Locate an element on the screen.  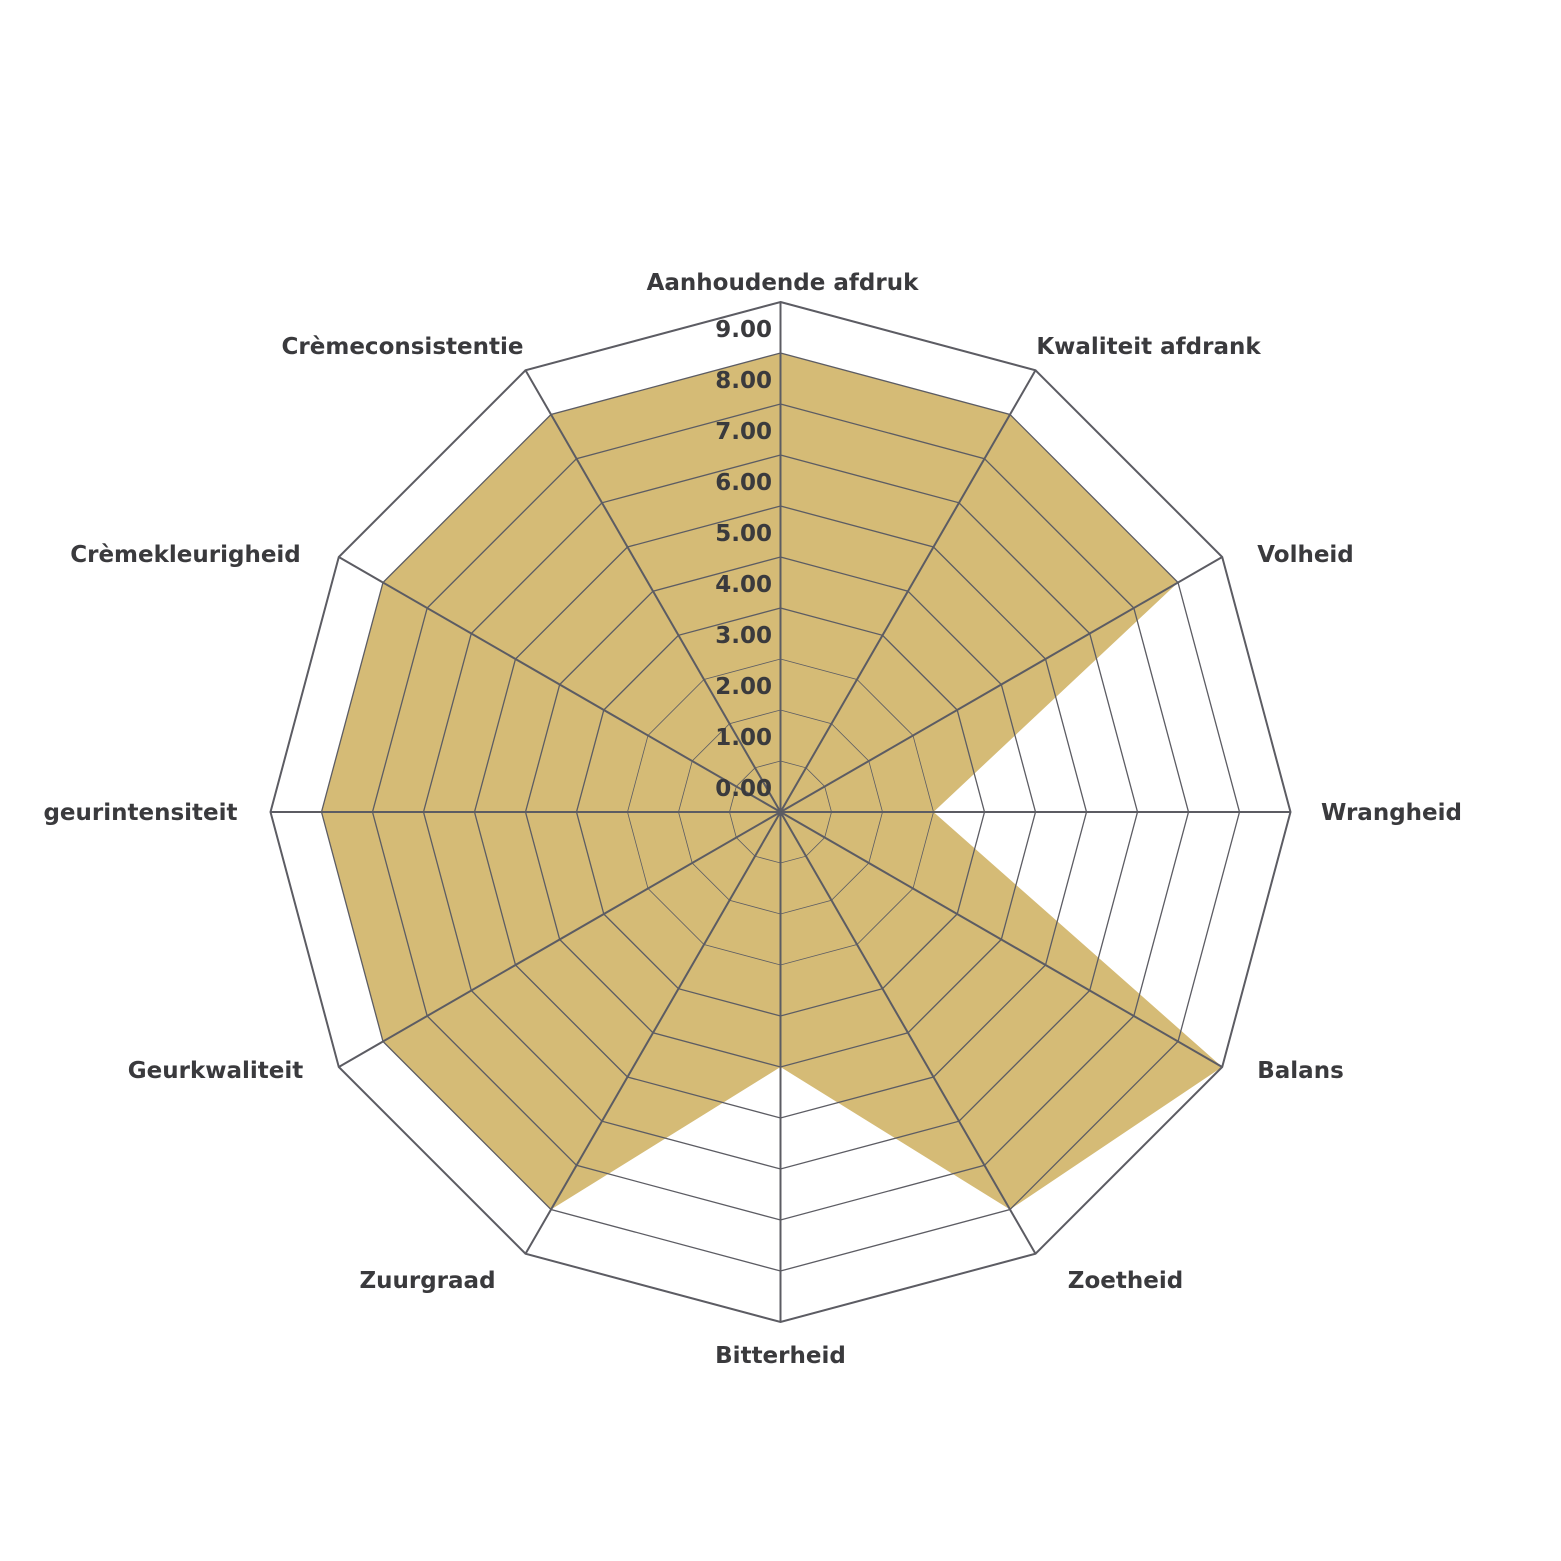
axis-label: Aanhoudende afdruk is located at coordinates (783, 283).